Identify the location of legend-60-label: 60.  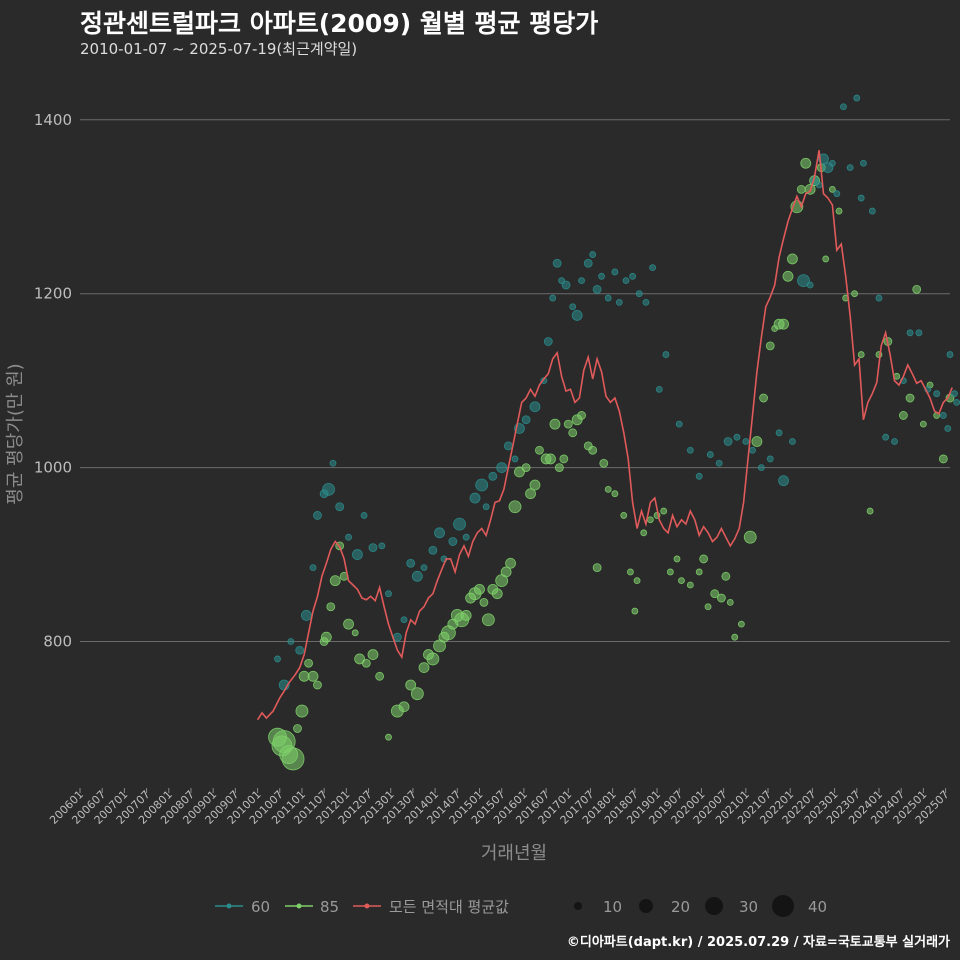
(260, 907).